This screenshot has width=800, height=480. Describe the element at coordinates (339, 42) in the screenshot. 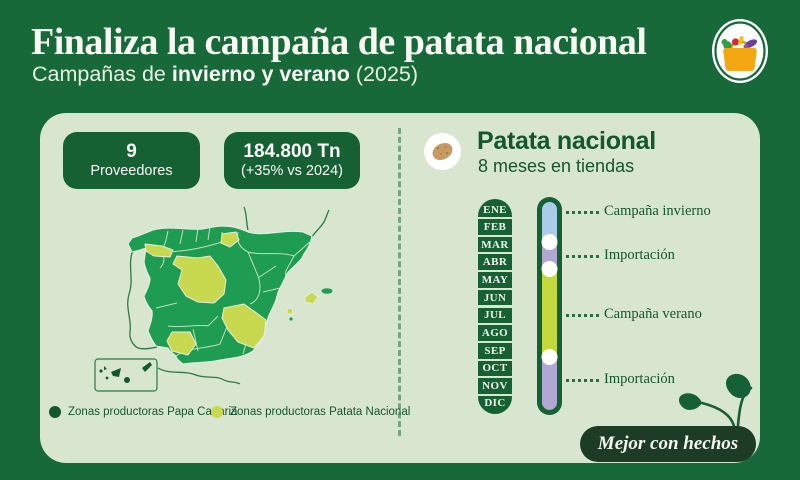

I see `page-title: Finaliza la campaña de patata nacional` at that location.